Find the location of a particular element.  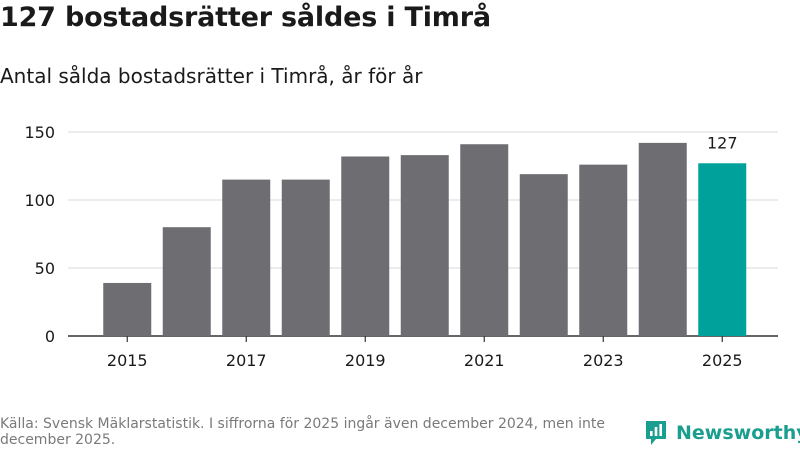

newsworthy-logo: Newsworthy is located at coordinates (722, 433).